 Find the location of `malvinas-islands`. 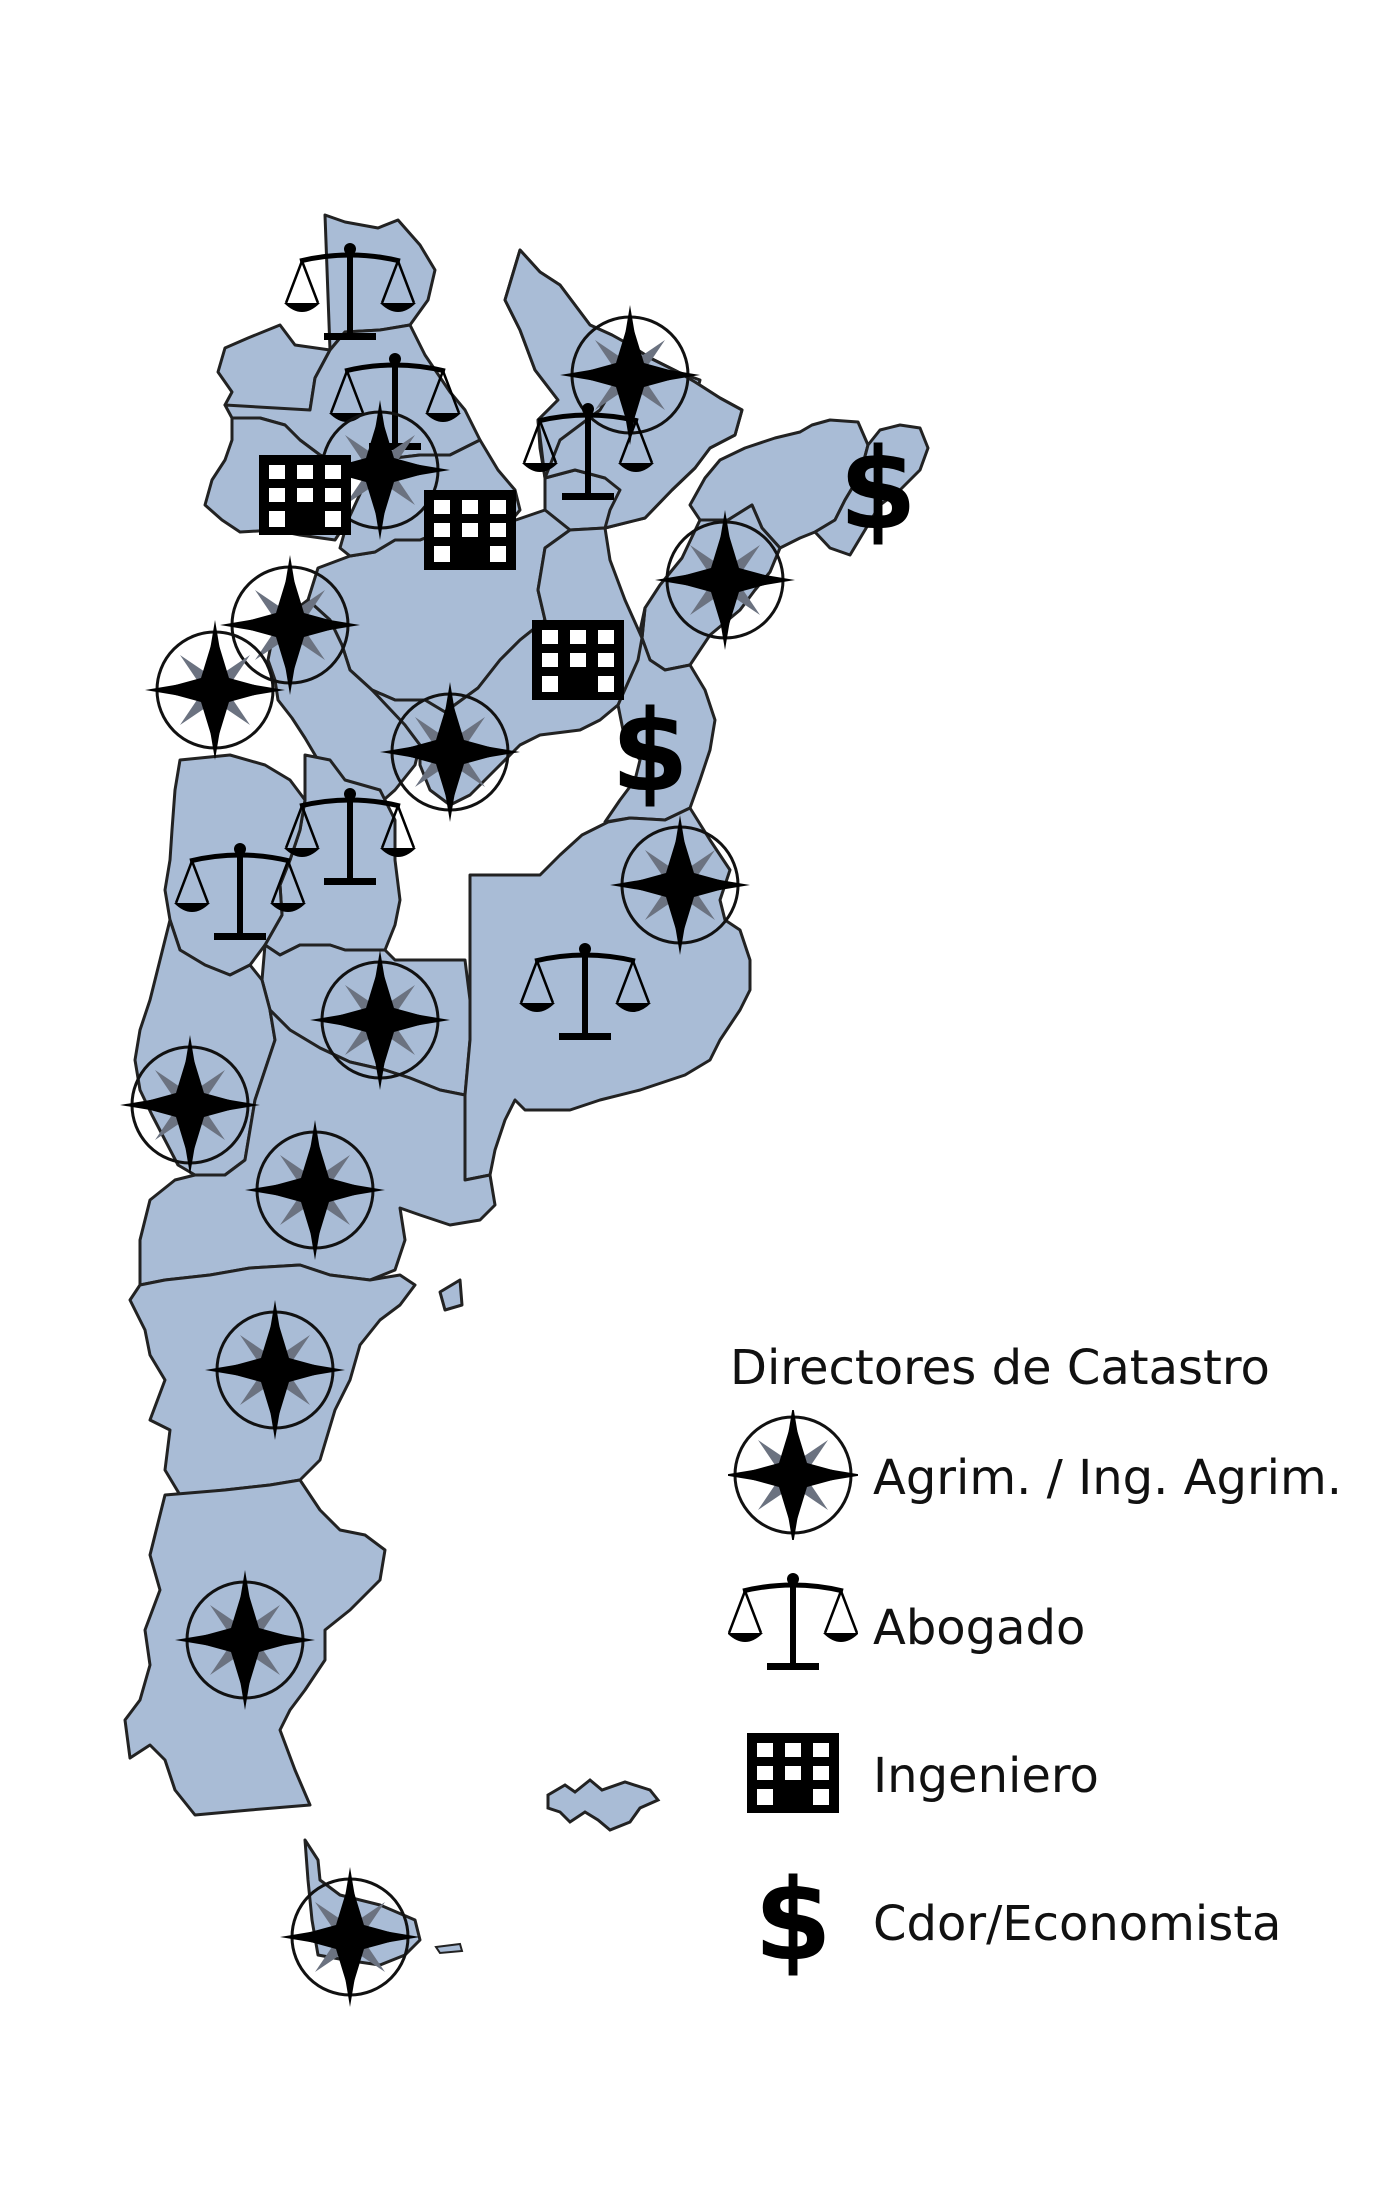

malvinas-islands is located at coordinates (603, 1805).